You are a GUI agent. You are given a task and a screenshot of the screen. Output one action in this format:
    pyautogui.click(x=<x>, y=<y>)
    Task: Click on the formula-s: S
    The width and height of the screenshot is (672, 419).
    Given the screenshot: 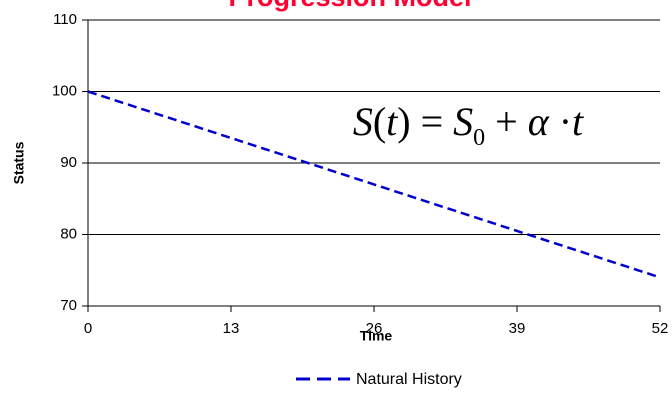 What is the action you would take?
    pyautogui.click(x=363, y=121)
    